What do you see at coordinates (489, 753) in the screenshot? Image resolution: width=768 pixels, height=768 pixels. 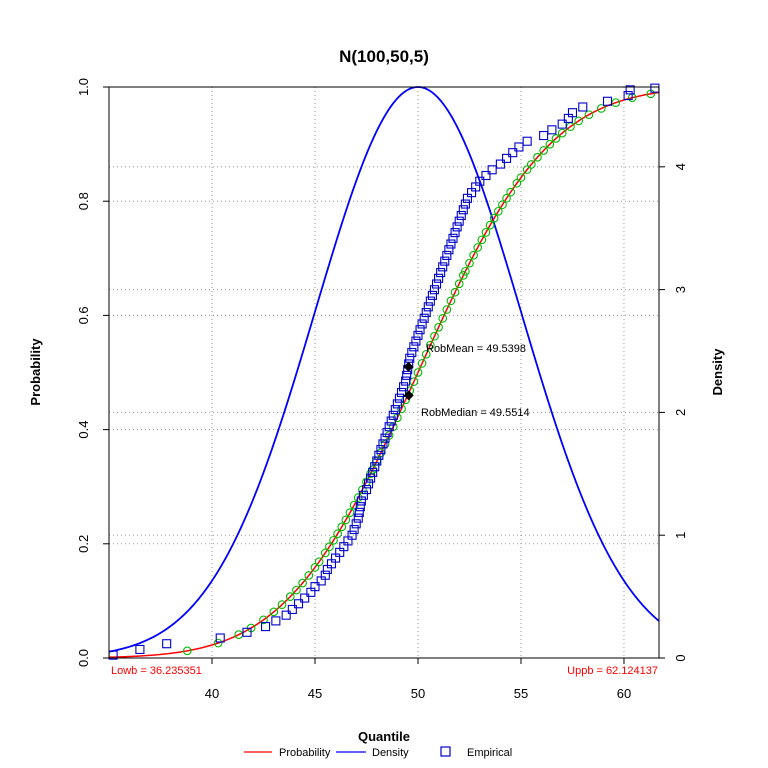 I see `legend-empirical-label: Empirical` at bounding box center [489, 753].